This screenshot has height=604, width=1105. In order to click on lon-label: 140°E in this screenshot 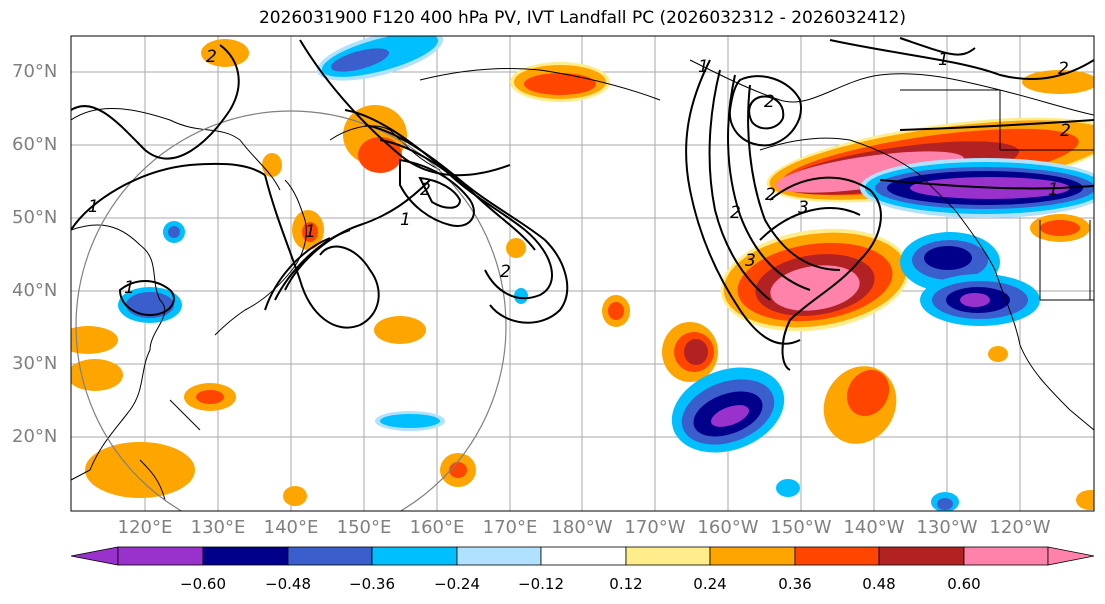, I will do `click(291, 527)`.